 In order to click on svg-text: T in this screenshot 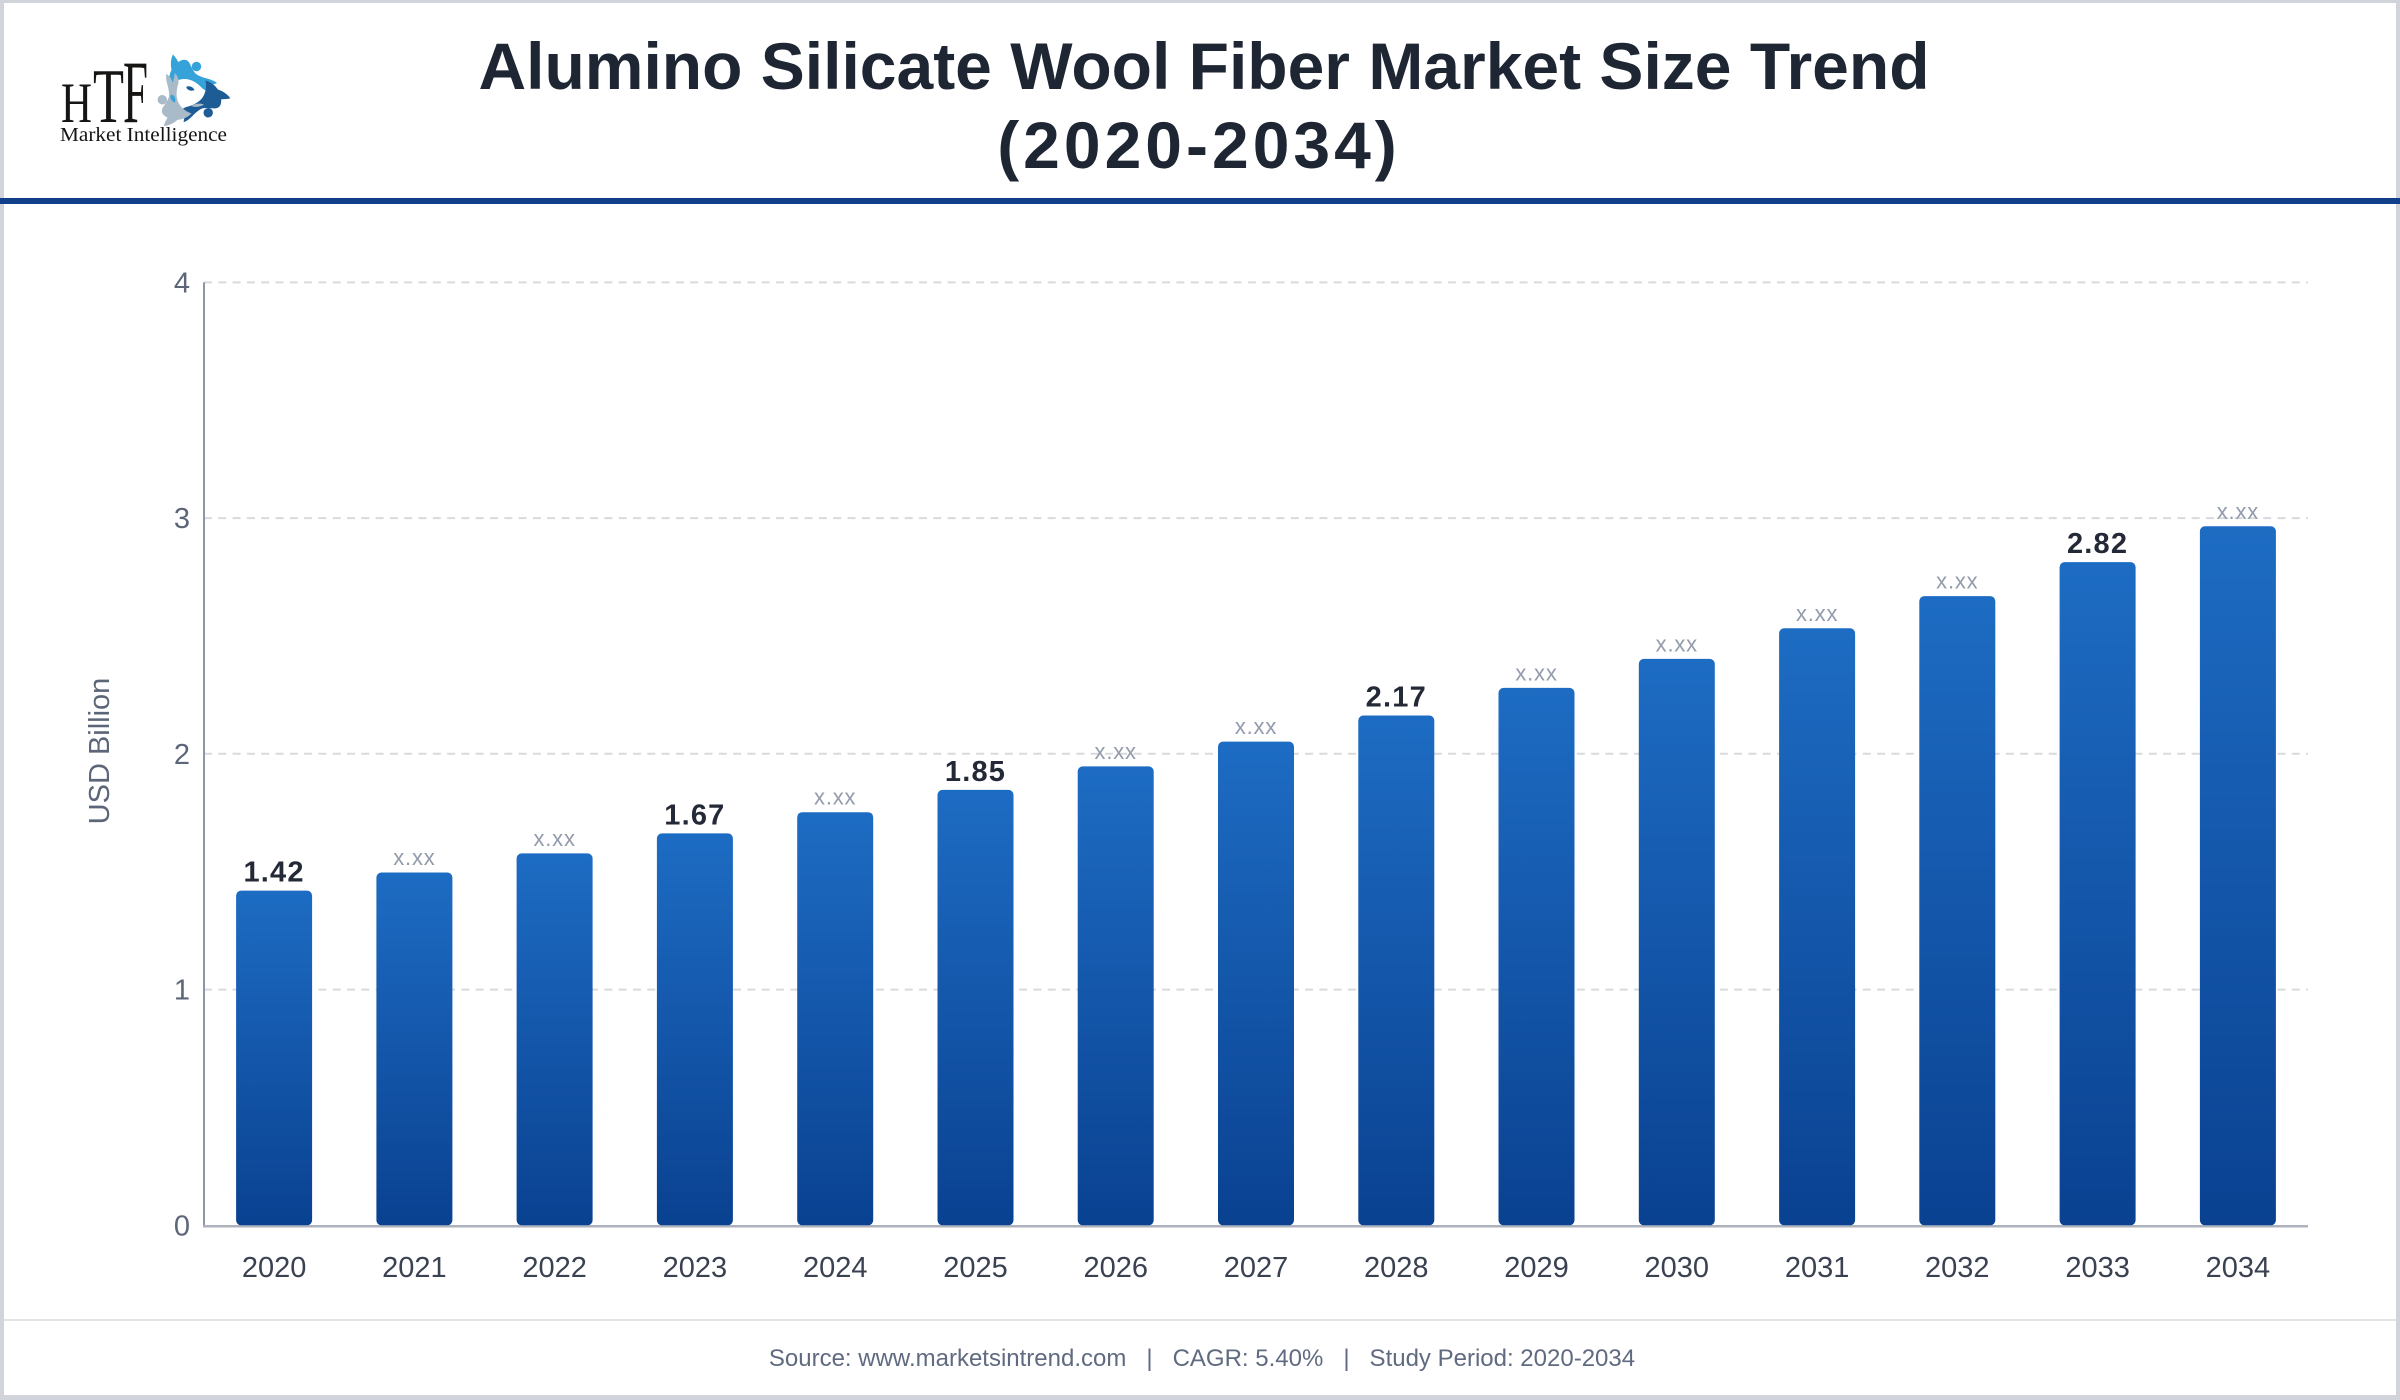, I will do `click(108, 96)`.